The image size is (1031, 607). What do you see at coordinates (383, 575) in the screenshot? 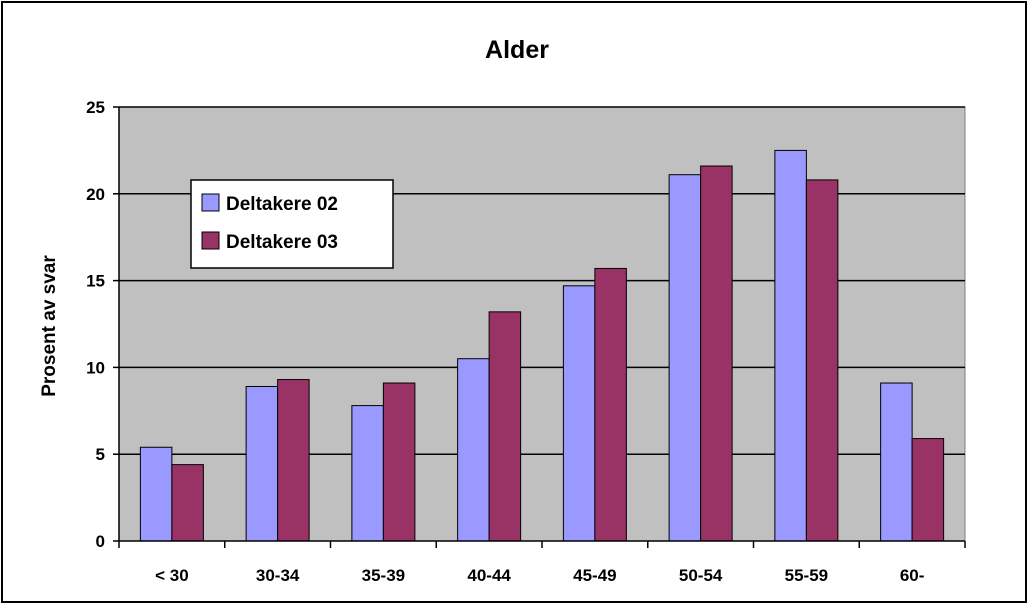
I see `x-tick-label: 35-39` at bounding box center [383, 575].